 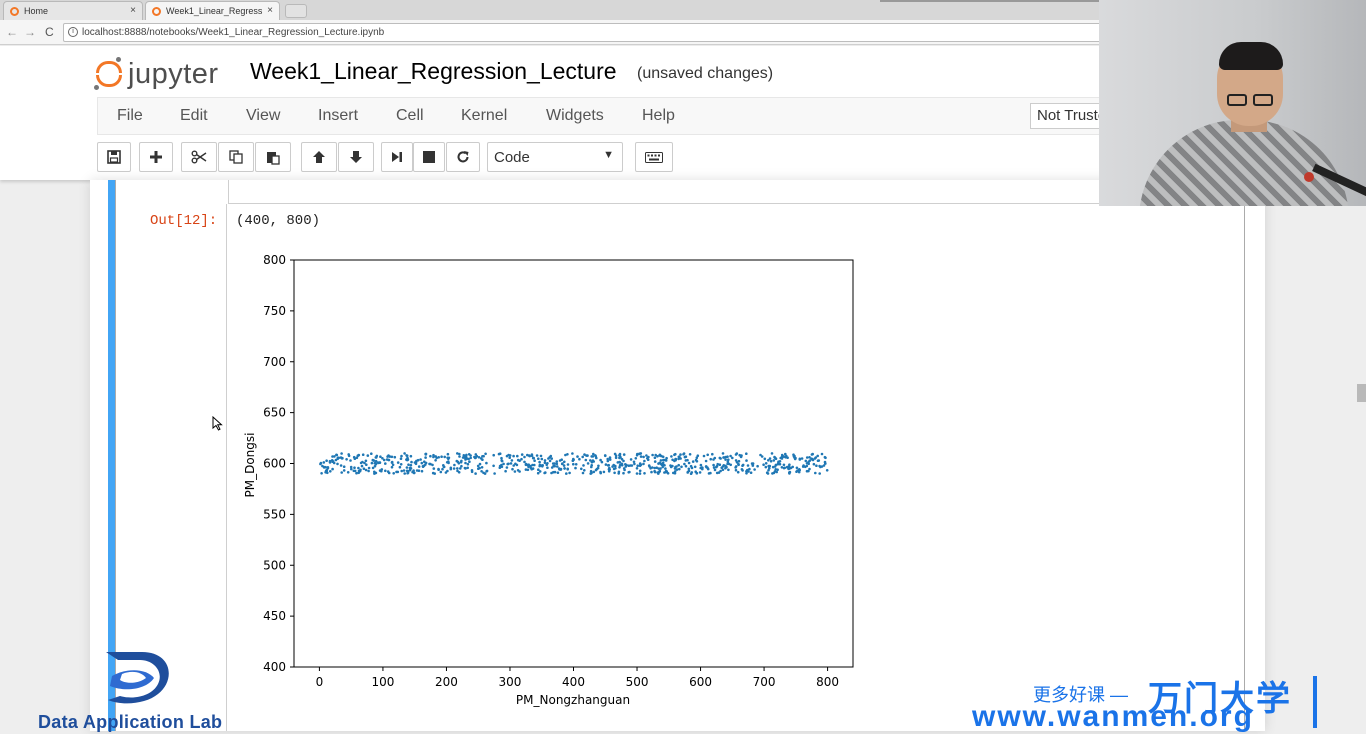 What do you see at coordinates (433, 71) in the screenshot?
I see `notebook-title: Week1_Linear_Regression_Lecture` at bounding box center [433, 71].